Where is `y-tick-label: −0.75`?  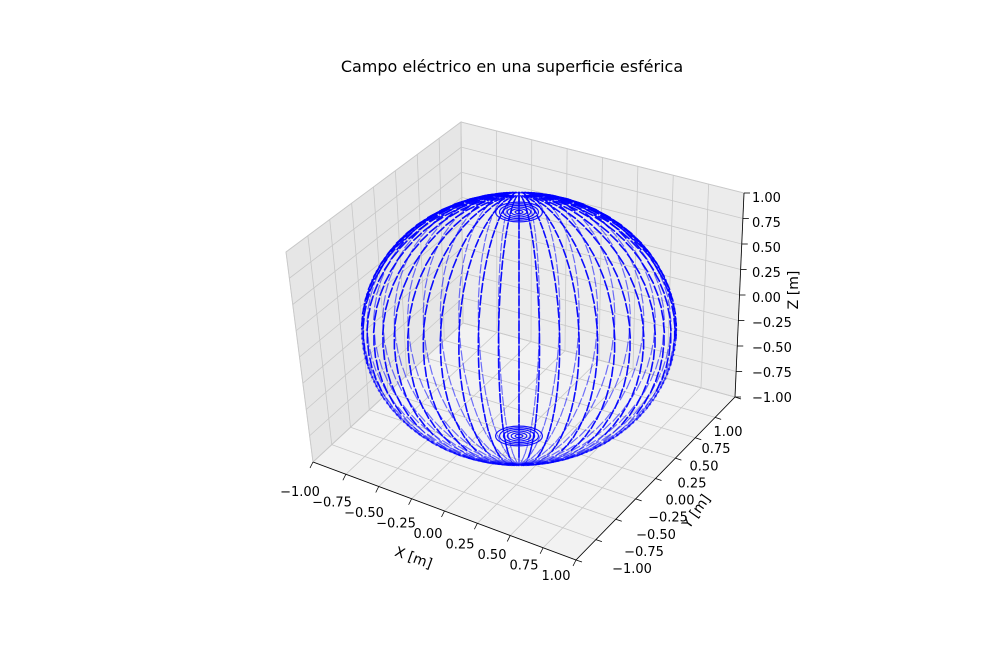
y-tick-label: −0.75 is located at coordinates (644, 552).